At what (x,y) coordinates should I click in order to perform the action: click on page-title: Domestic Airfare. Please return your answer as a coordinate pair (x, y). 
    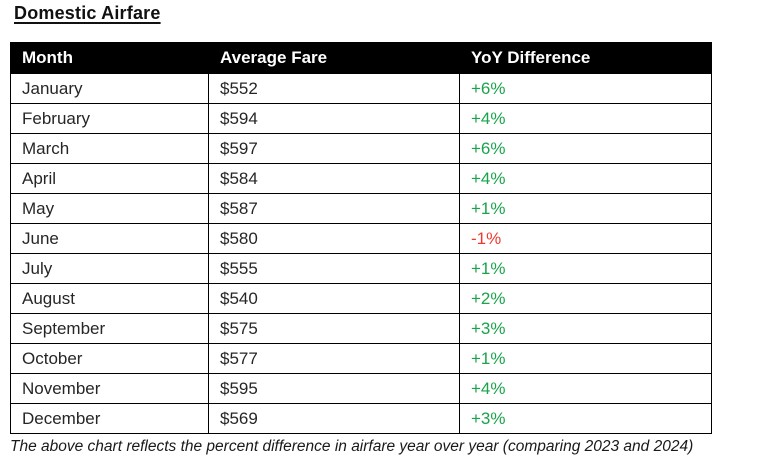
    Looking at the image, I should click on (87, 13).